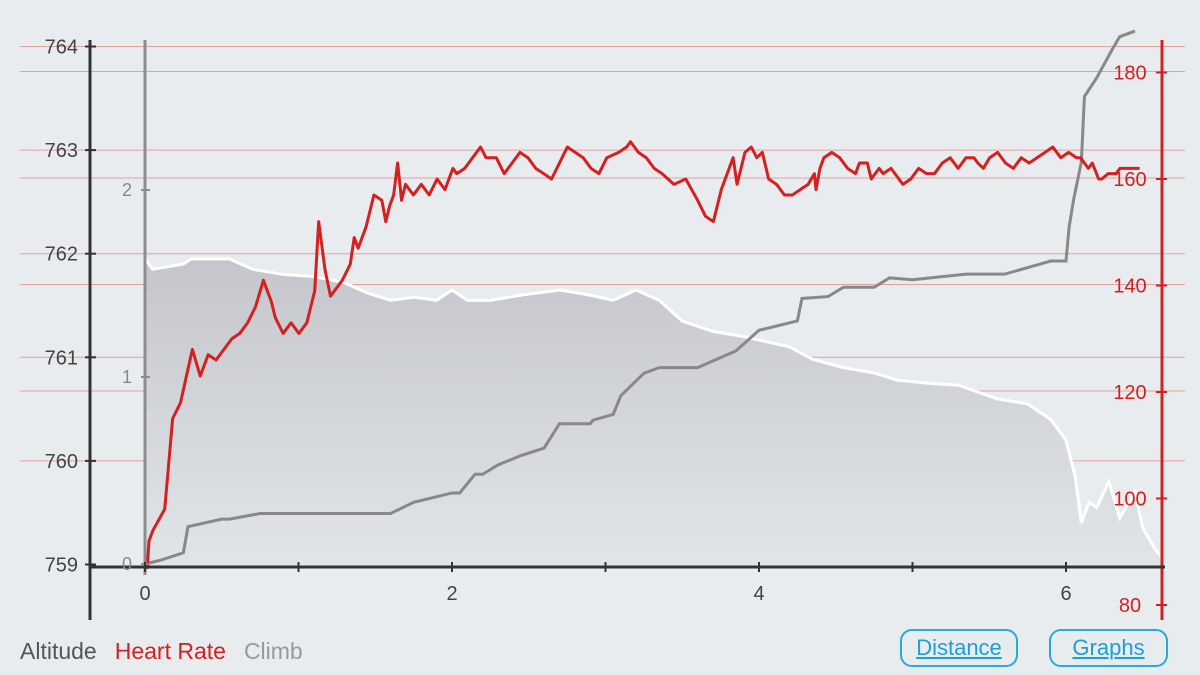 The image size is (1200, 675). I want to click on altitude-tick-label: 764, so click(61, 48).